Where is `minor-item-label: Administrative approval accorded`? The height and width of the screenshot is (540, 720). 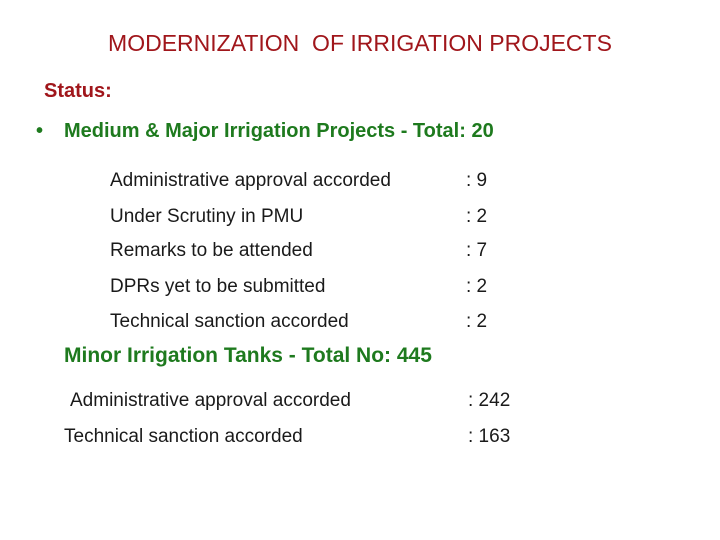
minor-item-label: Administrative approval accorded is located at coordinates (210, 400).